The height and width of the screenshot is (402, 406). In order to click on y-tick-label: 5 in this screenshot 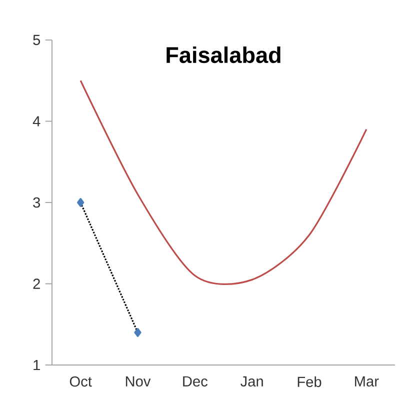, I will do `click(36, 40)`.